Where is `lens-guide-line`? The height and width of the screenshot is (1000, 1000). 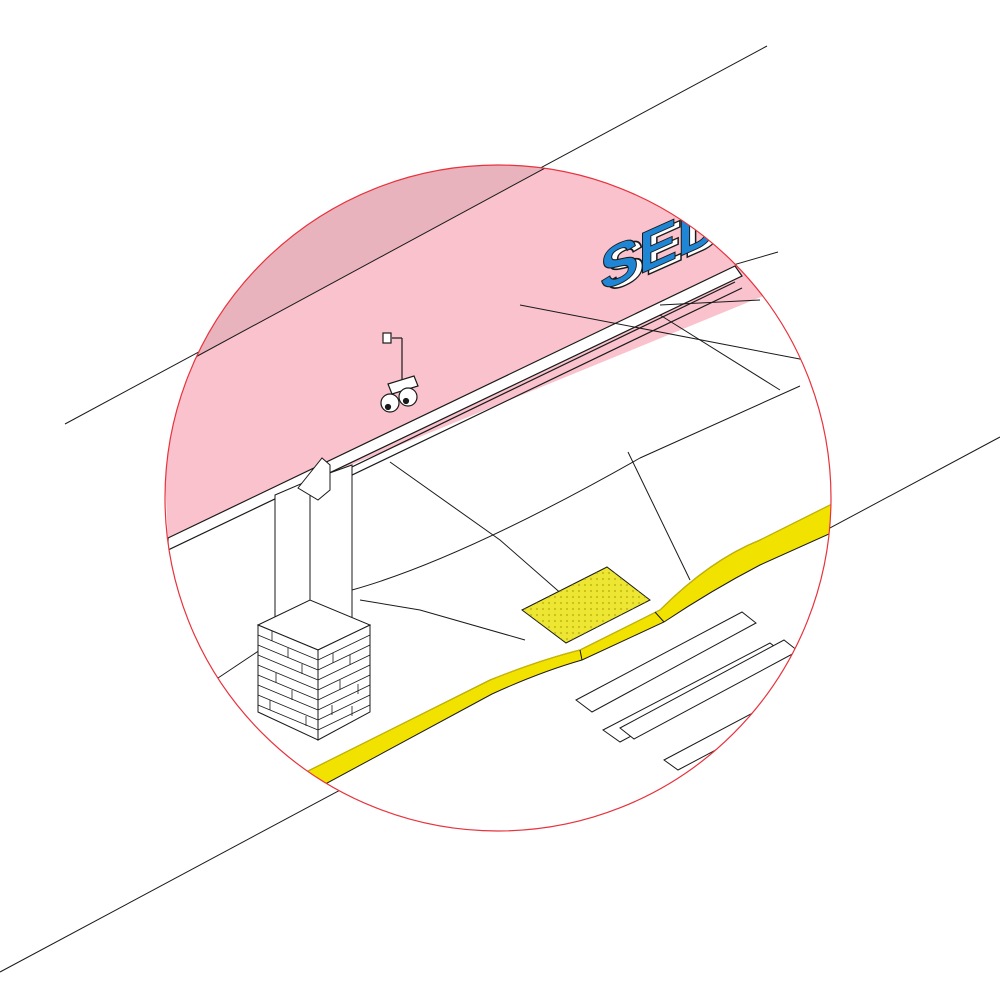
lens-guide-line is located at coordinates (375, 263).